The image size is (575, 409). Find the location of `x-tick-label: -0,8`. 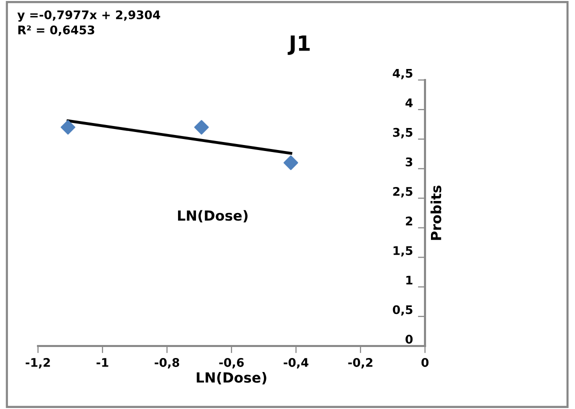

x-tick-label: -0,8 is located at coordinates (167, 363).